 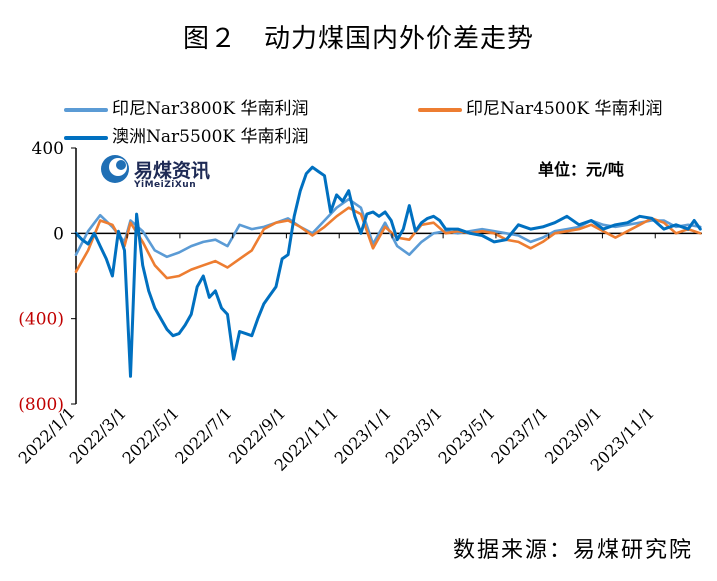 What do you see at coordinates (150, 435) in the screenshot?
I see `x-tick-label: 2022/5/1` at bounding box center [150, 435].